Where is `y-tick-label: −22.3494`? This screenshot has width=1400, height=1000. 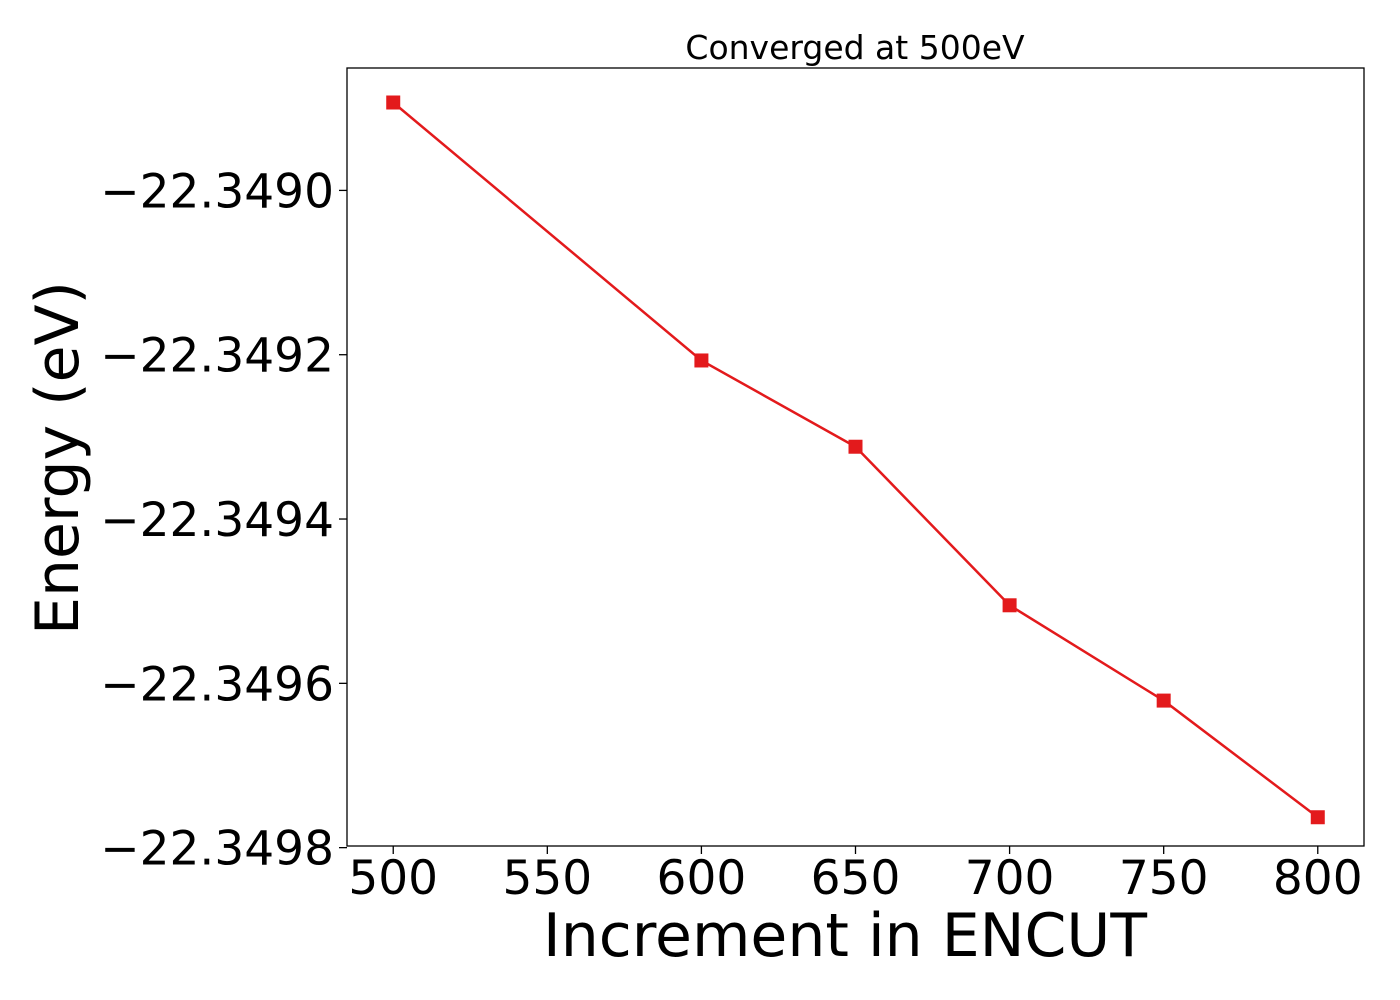
y-tick-label: −22.3494 is located at coordinates (217, 520).